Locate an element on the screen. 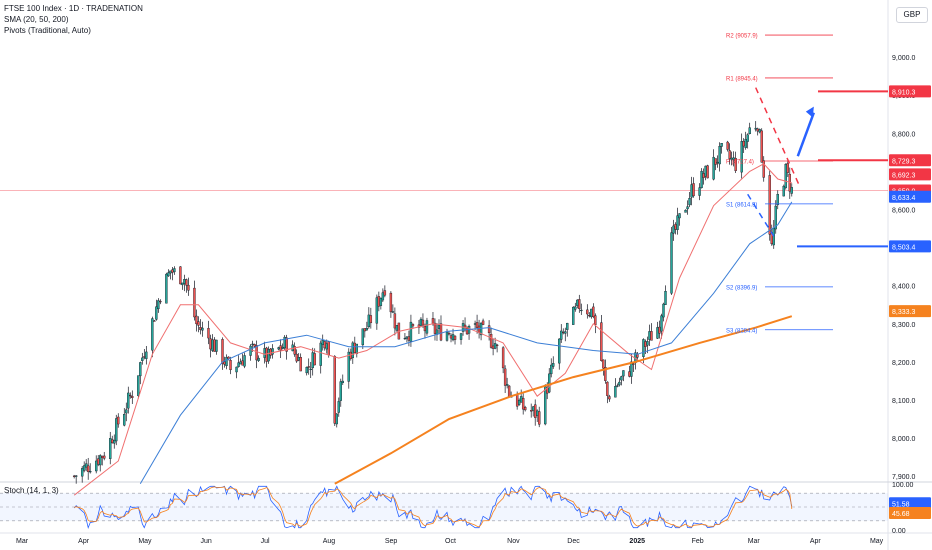 The width and height of the screenshot is (932, 550). pivot-label: S3 (8284.4) is located at coordinates (741, 331).